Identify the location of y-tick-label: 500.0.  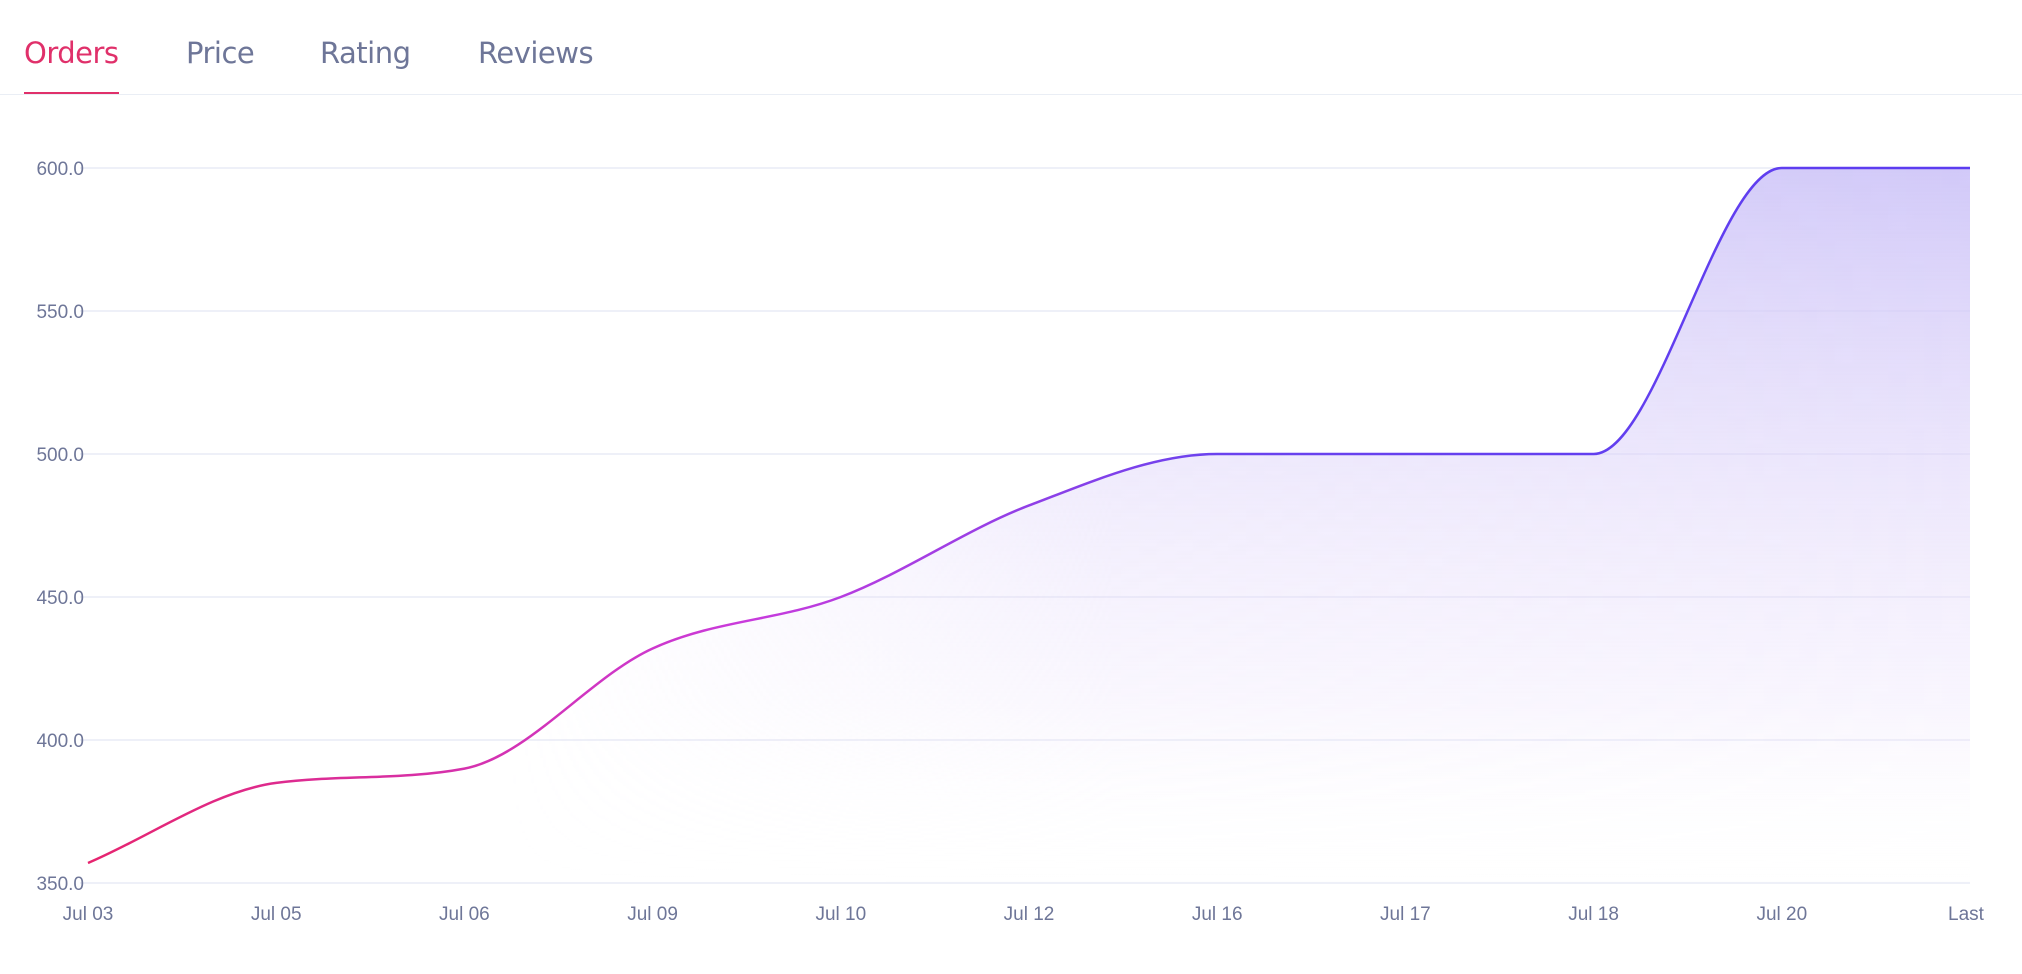
(60, 455).